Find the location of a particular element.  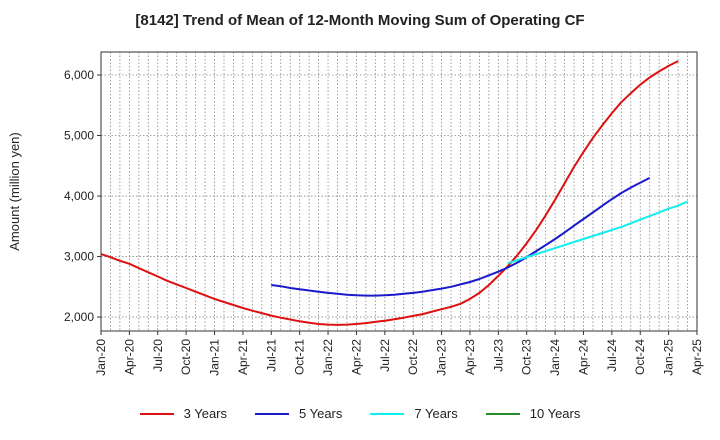

y-tick-label: 2,000 is located at coordinates (79, 317).